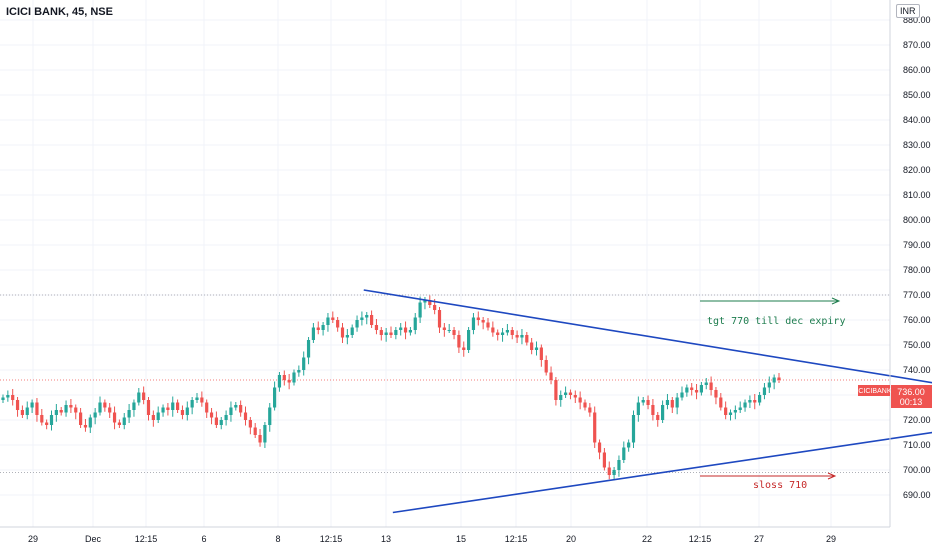 This screenshot has width=932, height=550. Describe the element at coordinates (203, 539) in the screenshot. I see `x-tick-label: 6` at that location.